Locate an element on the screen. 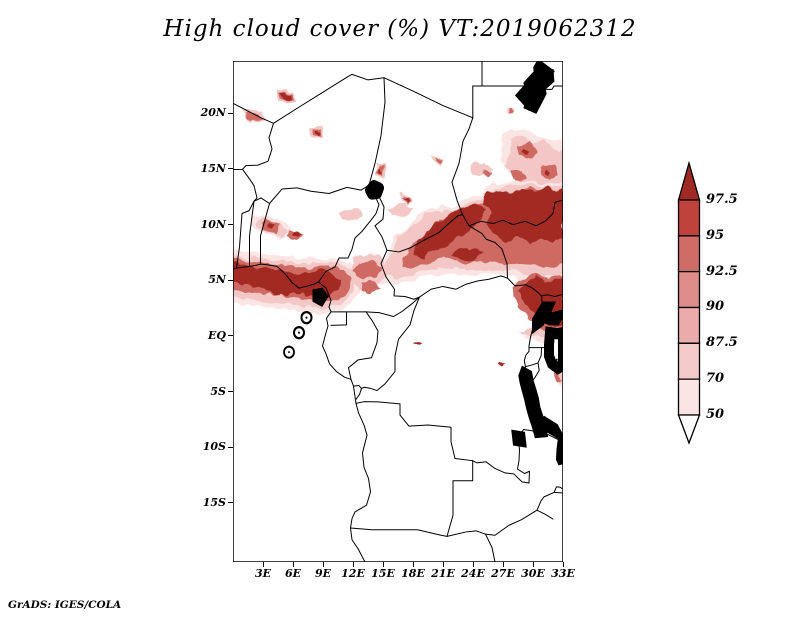 This screenshot has width=800, height=618. lat-tick-label: 10S is located at coordinates (214, 447).